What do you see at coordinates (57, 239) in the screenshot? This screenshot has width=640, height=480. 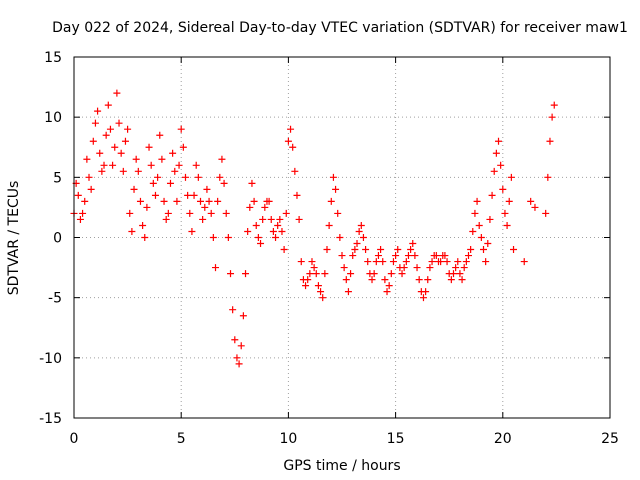 I see `y-tick-label: 0` at bounding box center [57, 239].